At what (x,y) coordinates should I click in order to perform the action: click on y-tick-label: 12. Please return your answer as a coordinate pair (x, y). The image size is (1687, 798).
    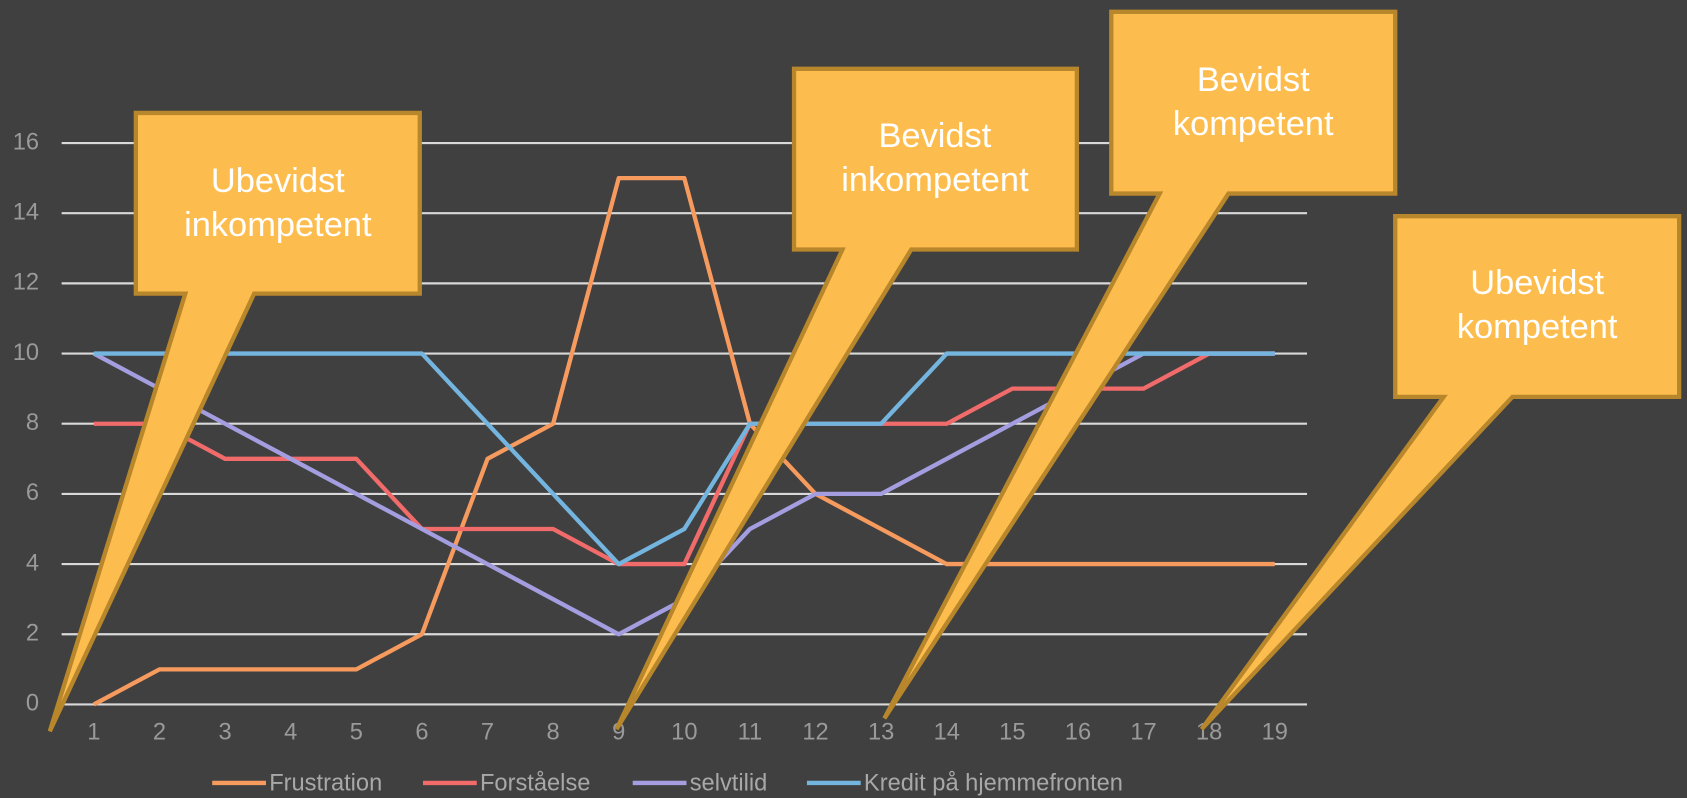
    Looking at the image, I should click on (26, 283).